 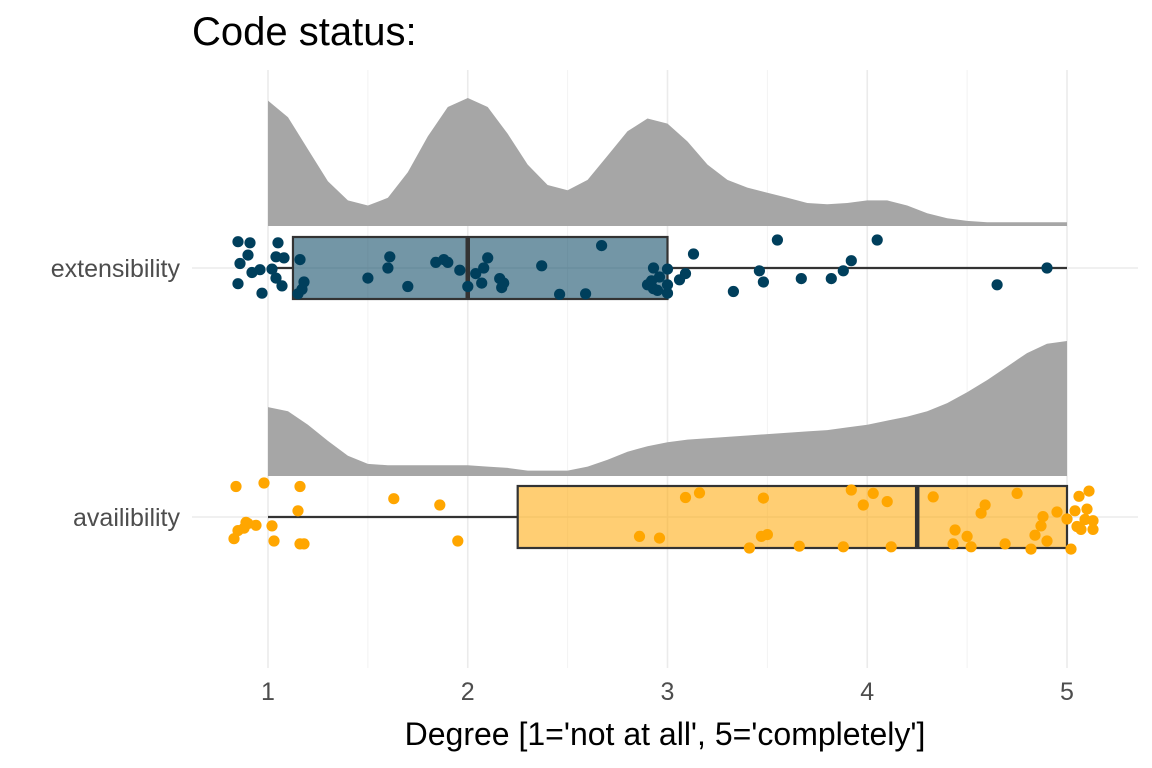 What do you see at coordinates (268, 692) in the screenshot?
I see `x-tick-label: 1` at bounding box center [268, 692].